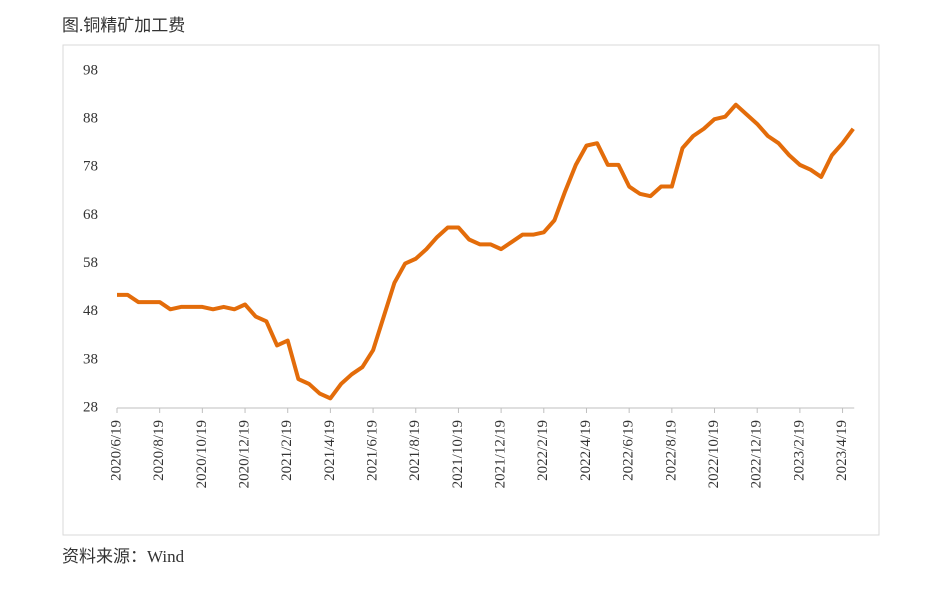 The image size is (941, 594). Describe the element at coordinates (90, 311) in the screenshot. I see `y-tick-label: 48` at that location.